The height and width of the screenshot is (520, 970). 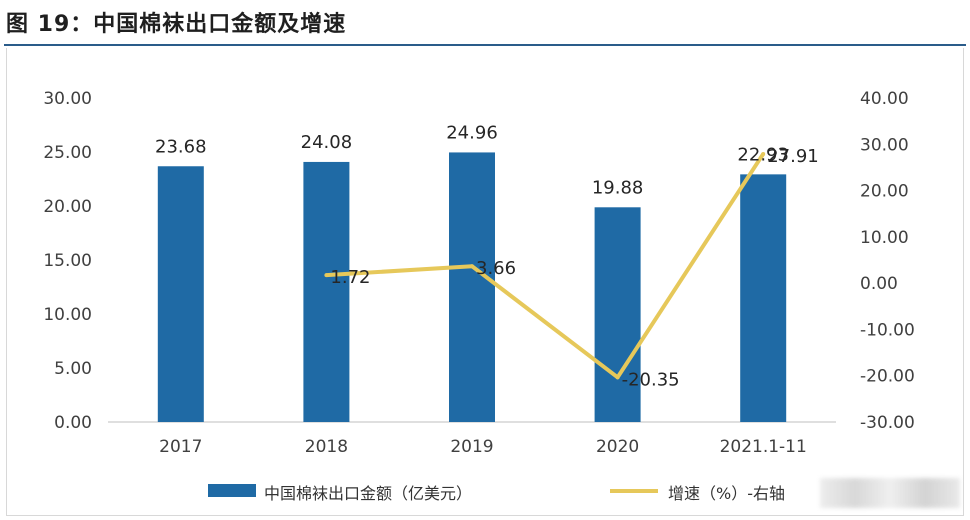 What do you see at coordinates (73, 369) in the screenshot?
I see `y-left-tick-label: 5.00` at bounding box center [73, 369].